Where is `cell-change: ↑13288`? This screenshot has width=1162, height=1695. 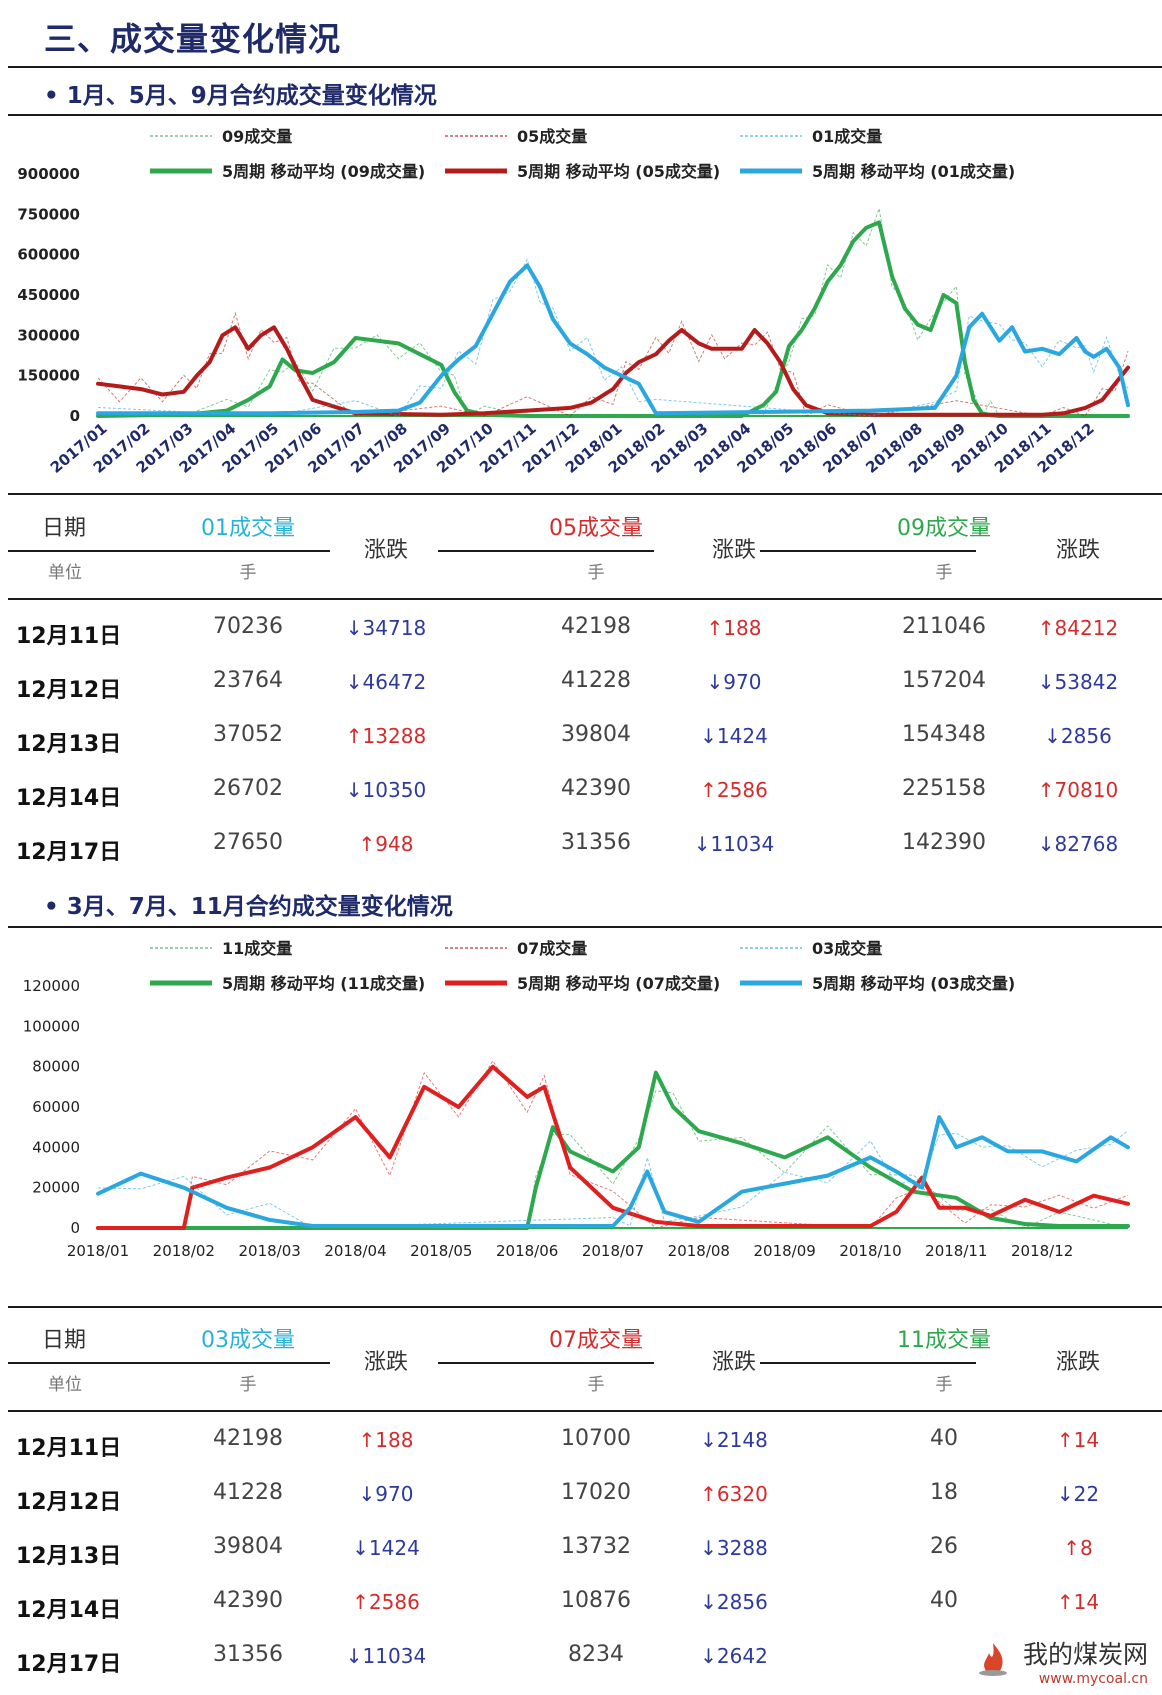
cell-change: ↑13288 is located at coordinates (386, 736).